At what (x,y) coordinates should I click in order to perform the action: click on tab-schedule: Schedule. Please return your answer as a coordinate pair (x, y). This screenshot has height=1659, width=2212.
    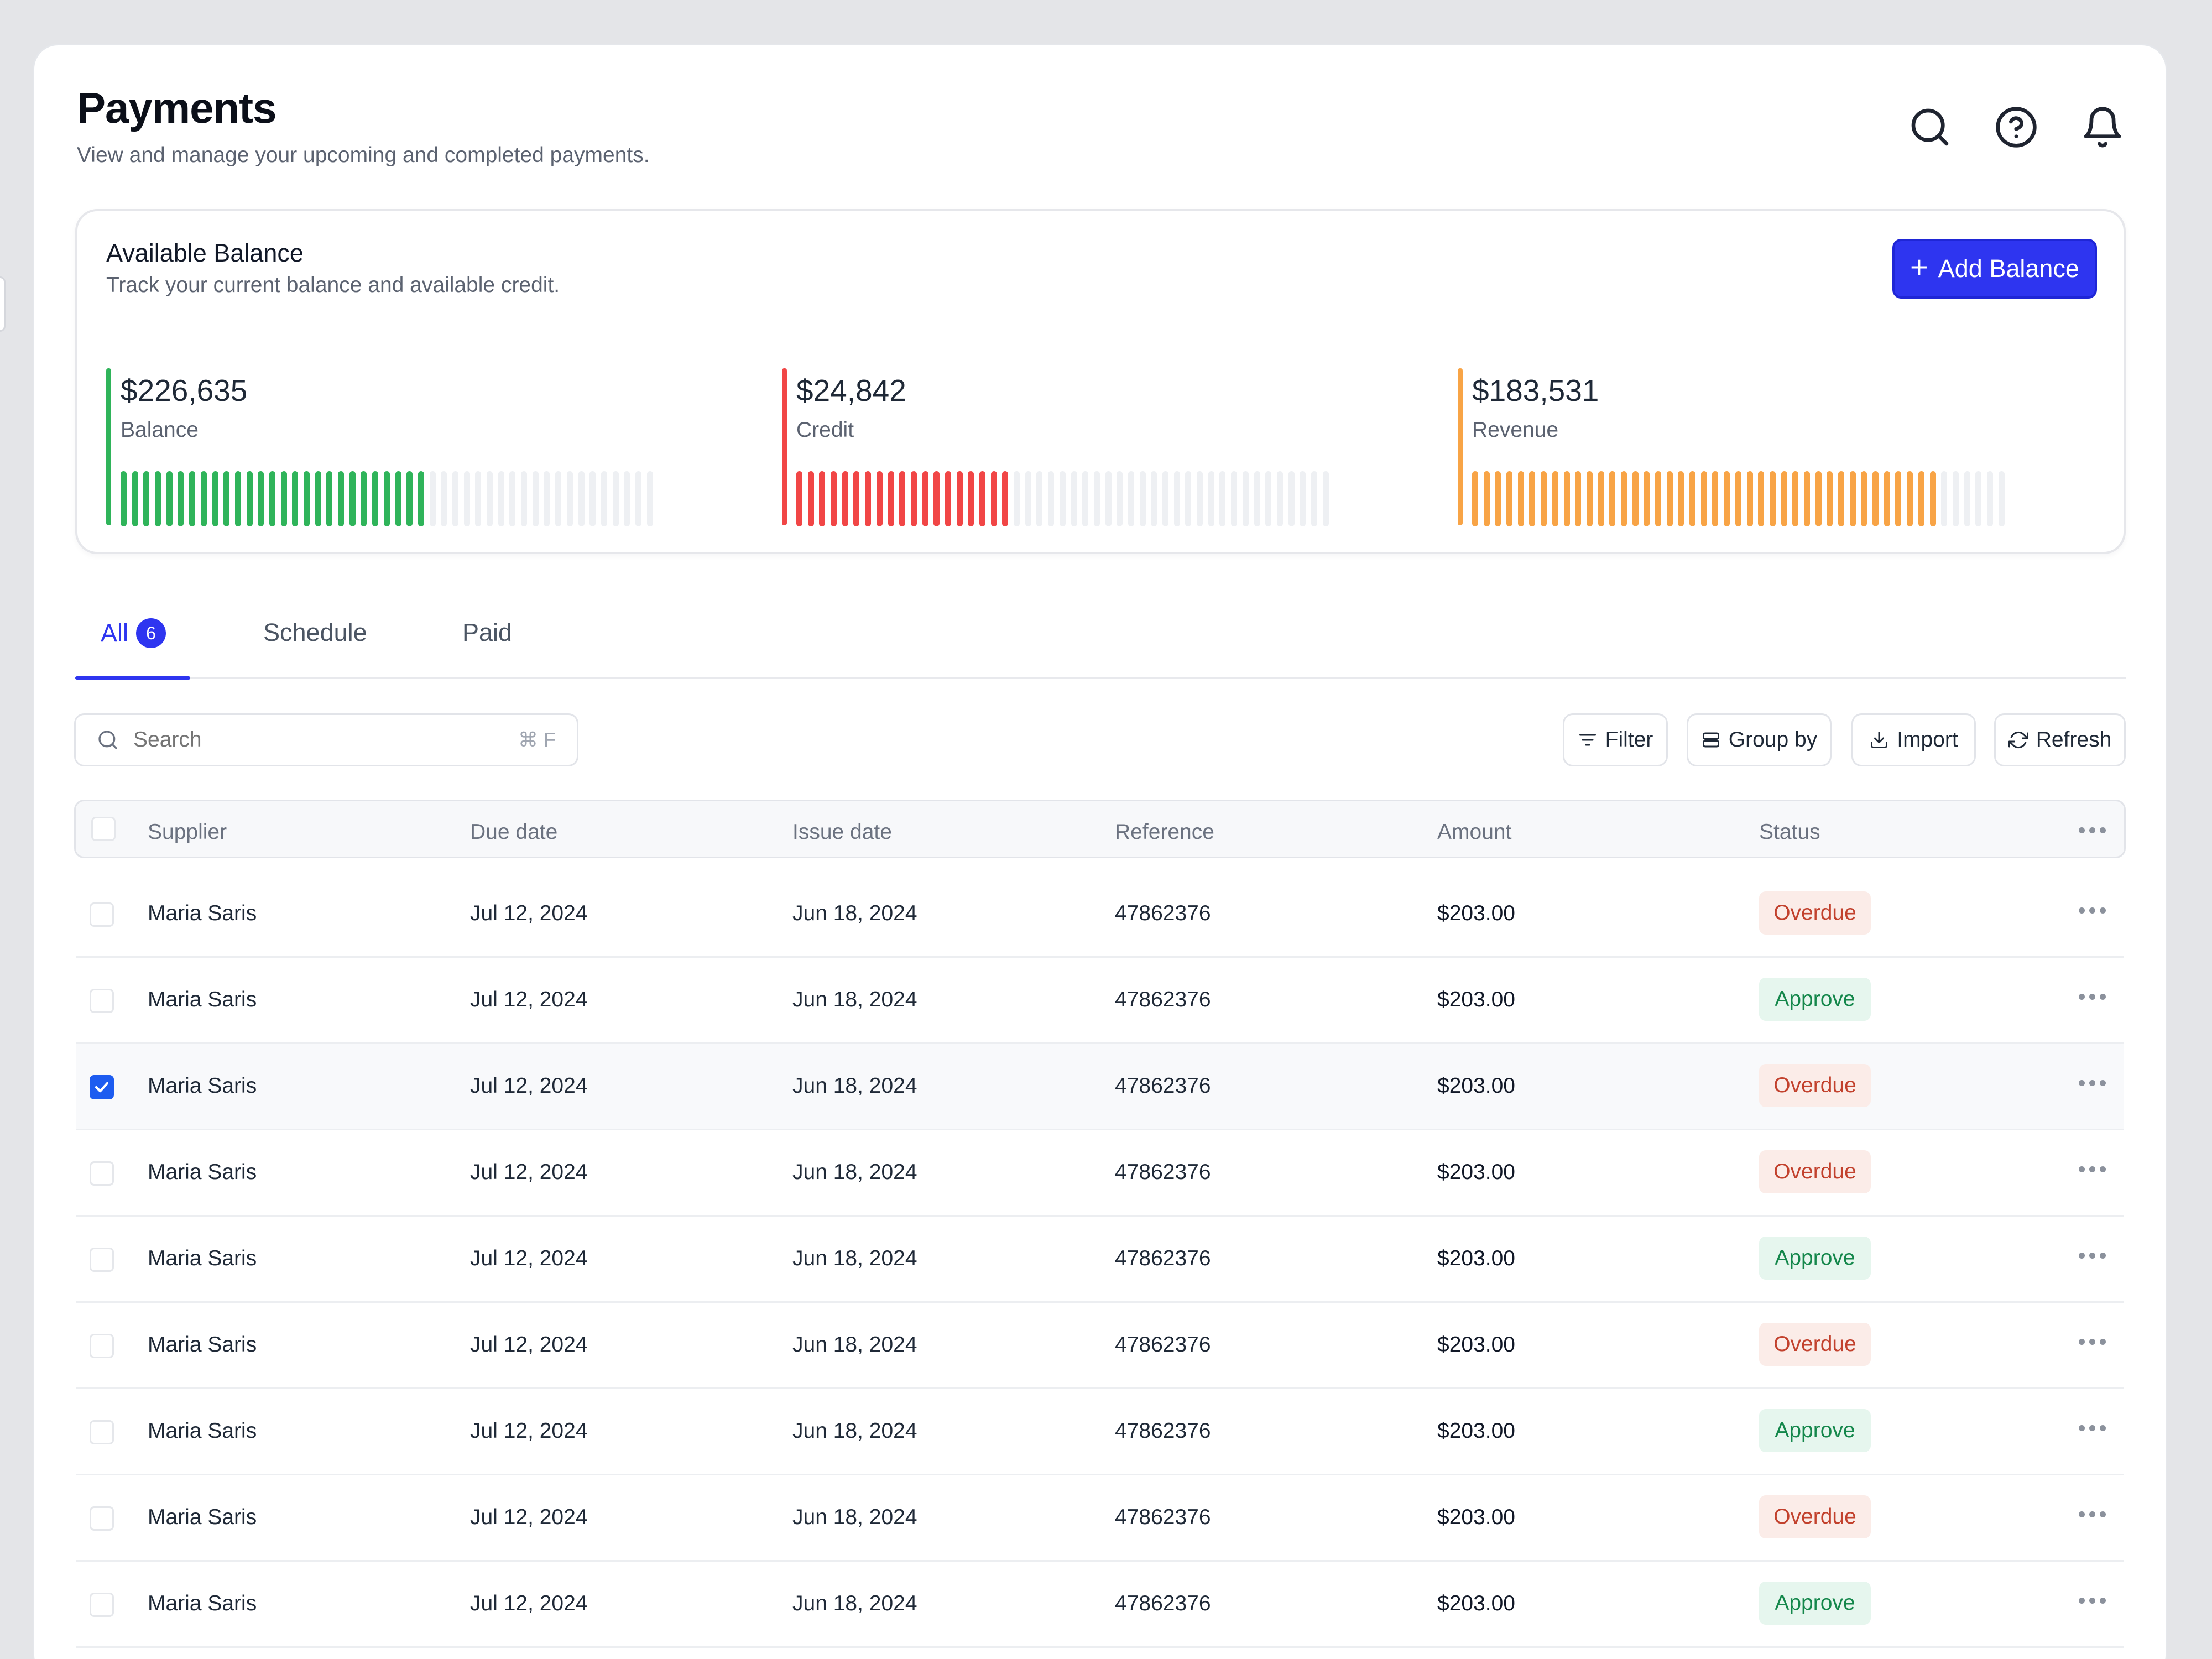
    Looking at the image, I should click on (315, 632).